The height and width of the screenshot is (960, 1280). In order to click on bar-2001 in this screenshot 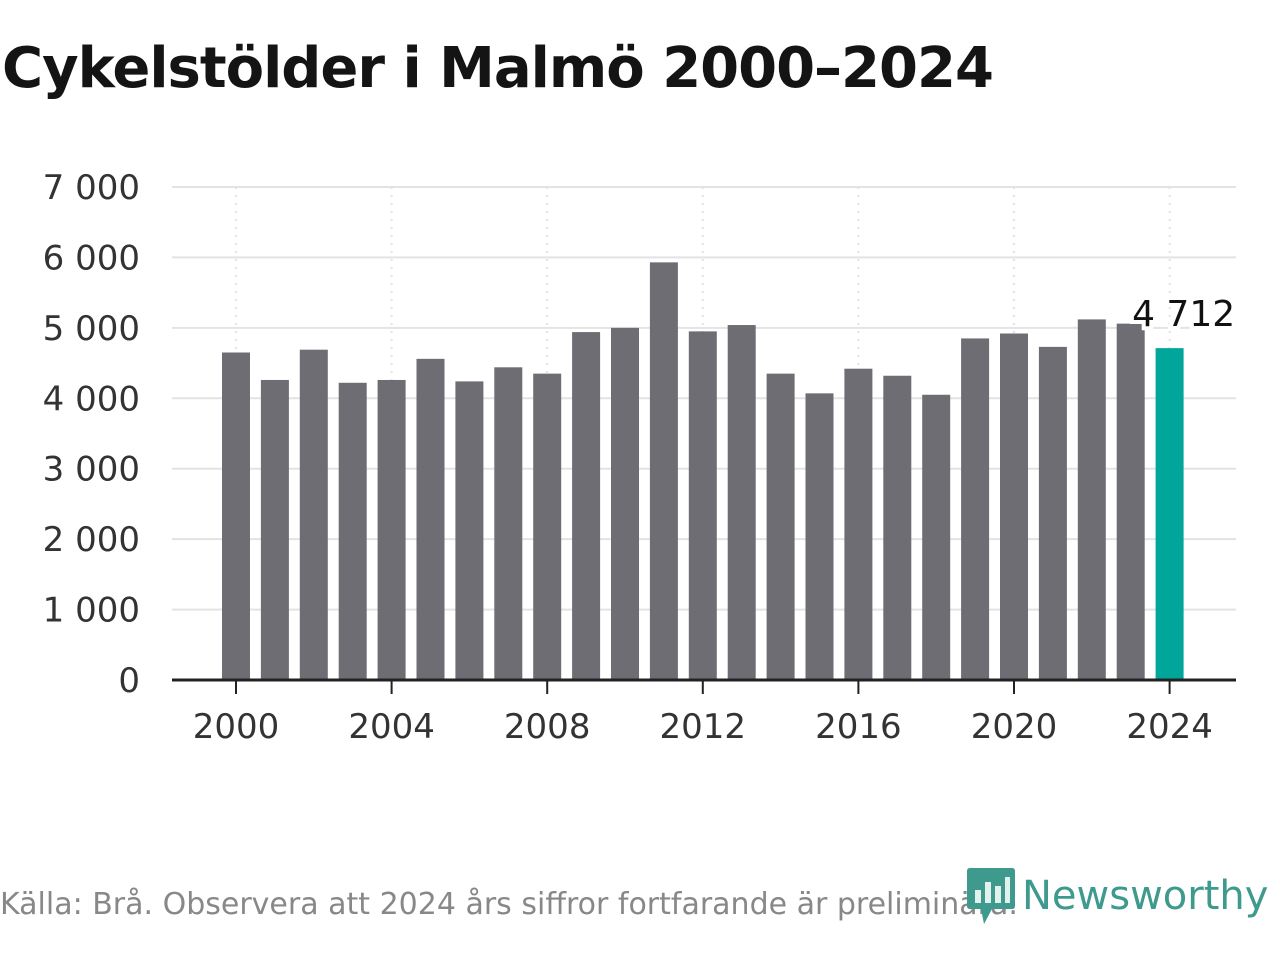, I will do `click(274, 529)`.